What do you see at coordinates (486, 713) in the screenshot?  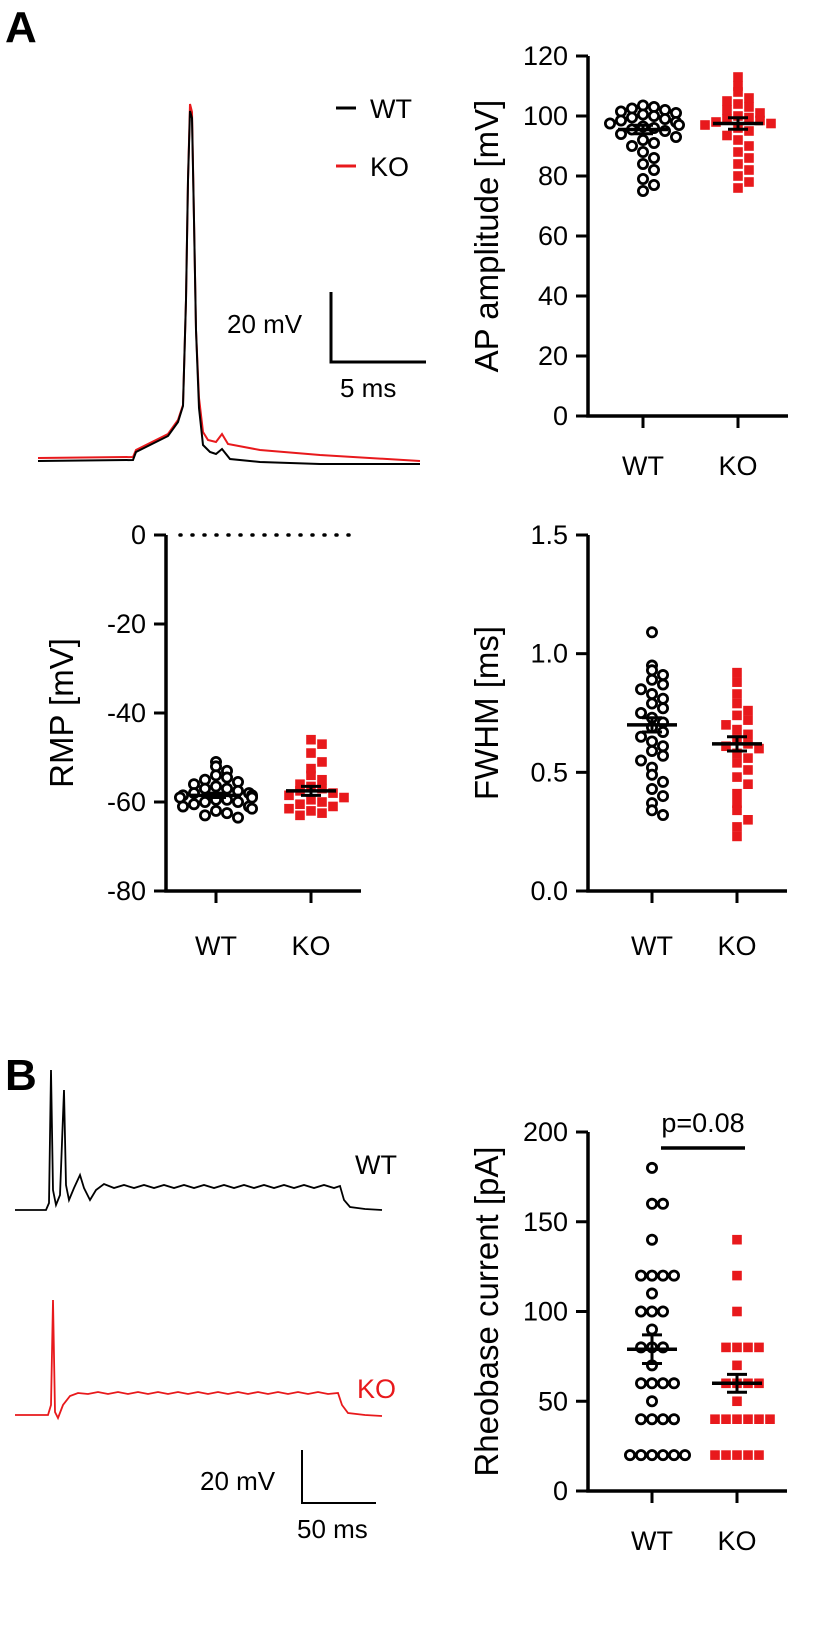 I see `fwhm-y-axis-label: FWHM [ms]` at bounding box center [486, 713].